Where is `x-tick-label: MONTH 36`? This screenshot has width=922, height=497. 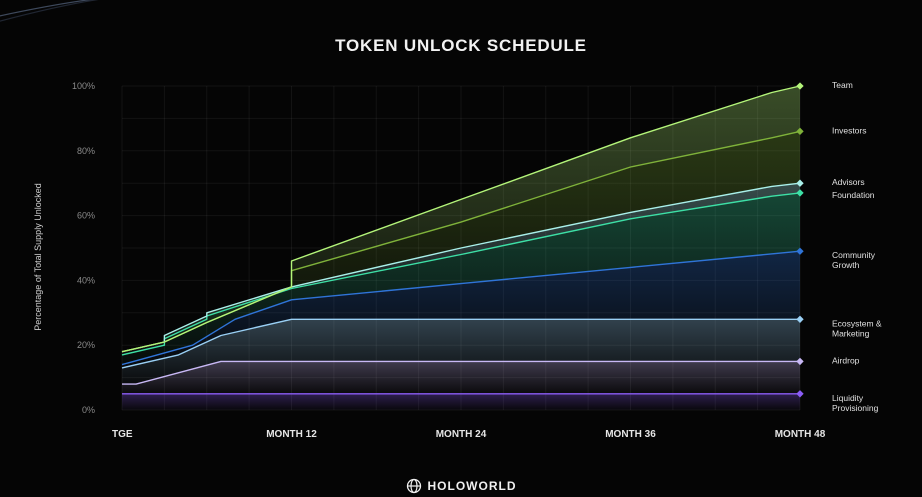
x-tick-label: MONTH 36 is located at coordinates (630, 434).